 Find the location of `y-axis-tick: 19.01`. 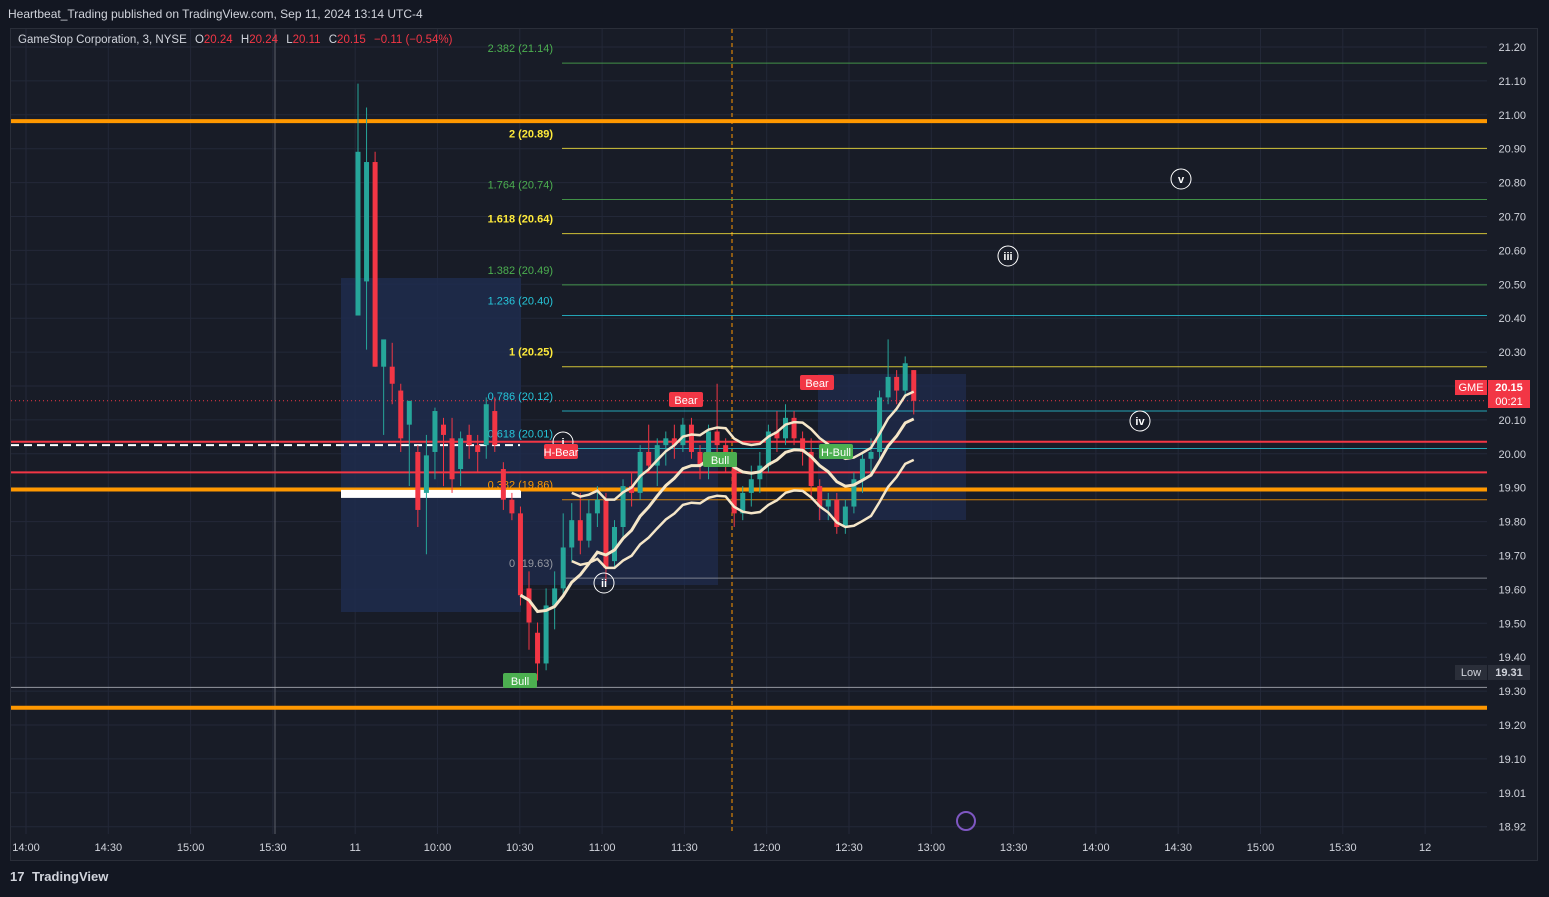

y-axis-tick: 19.01 is located at coordinates (1512, 794).